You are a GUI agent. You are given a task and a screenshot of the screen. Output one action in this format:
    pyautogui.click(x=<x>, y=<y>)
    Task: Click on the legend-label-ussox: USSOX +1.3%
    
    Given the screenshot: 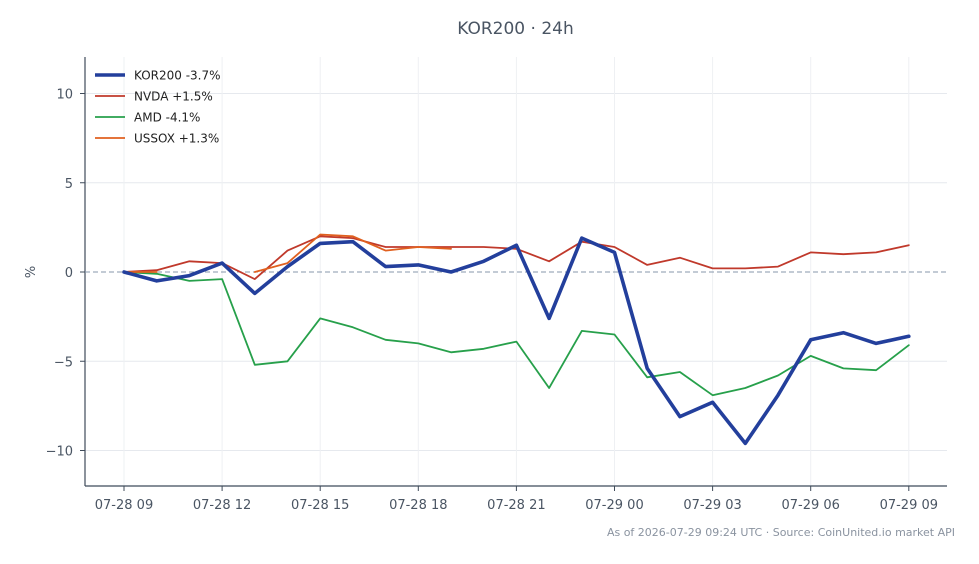 What is the action you would take?
    pyautogui.click(x=176, y=139)
    